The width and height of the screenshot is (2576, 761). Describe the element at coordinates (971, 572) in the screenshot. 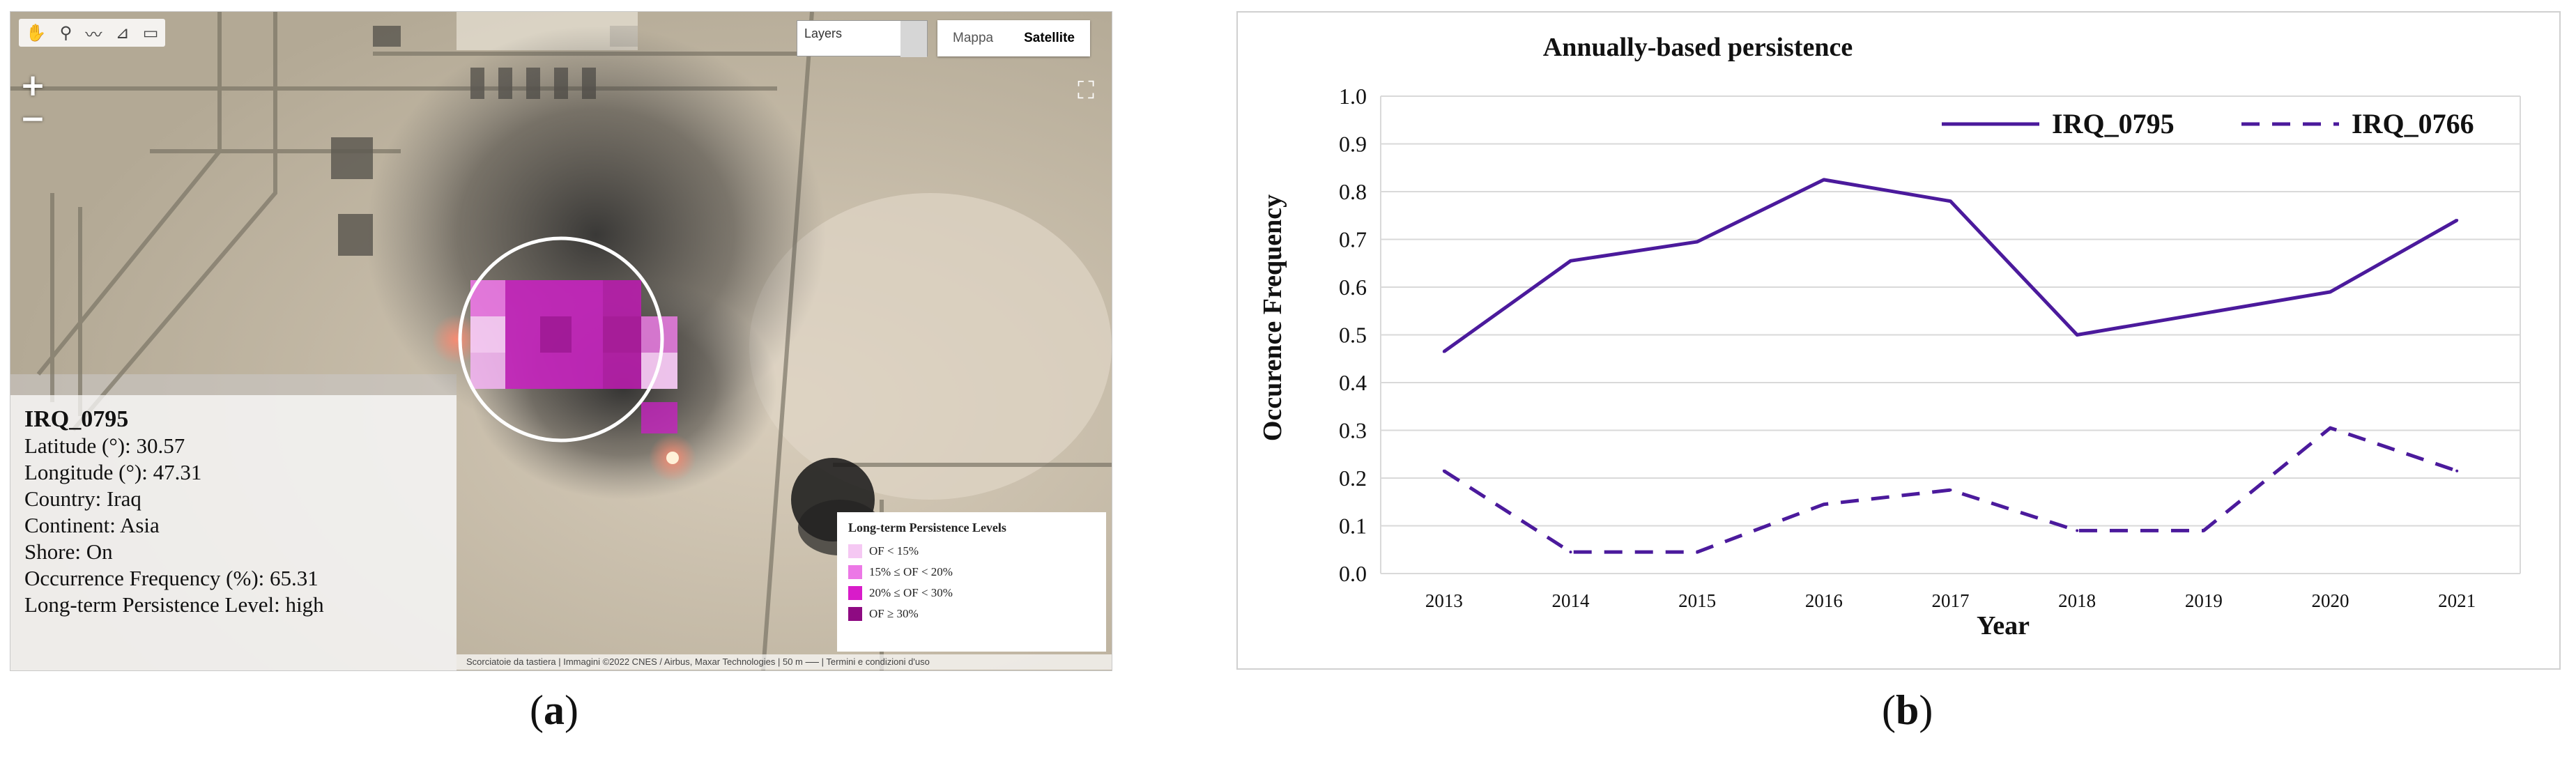

I see `legend-item: 15% ≤ OF < 20%` at that location.